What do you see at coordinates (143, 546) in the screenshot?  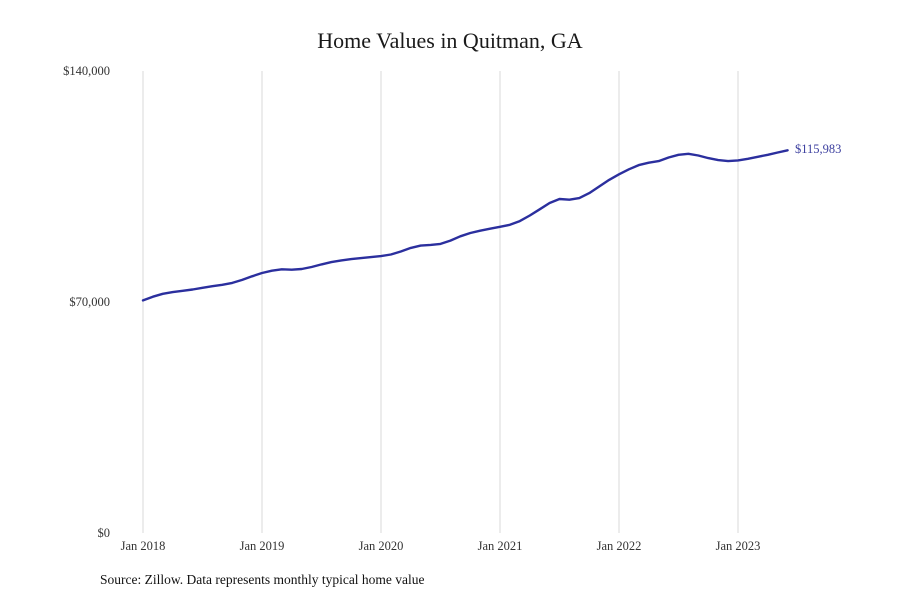 I see `x-axis-tick-label: Jan 2018` at bounding box center [143, 546].